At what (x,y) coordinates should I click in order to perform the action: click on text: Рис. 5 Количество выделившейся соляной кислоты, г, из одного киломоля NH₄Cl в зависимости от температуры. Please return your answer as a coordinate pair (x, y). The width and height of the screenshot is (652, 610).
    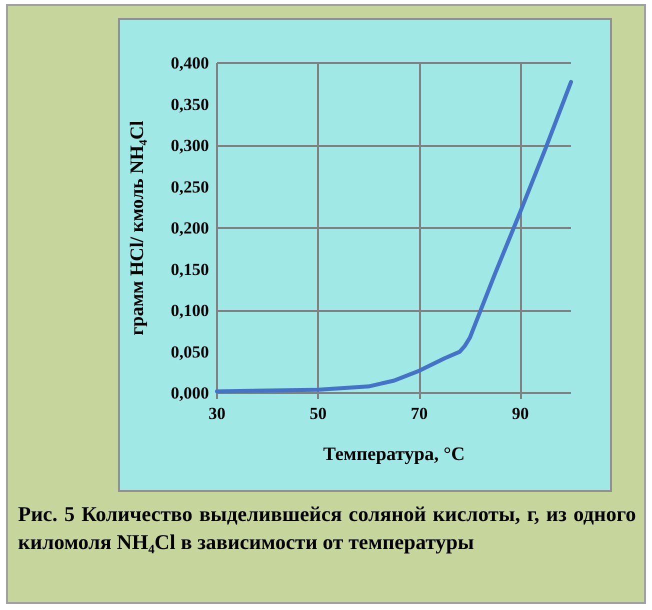
    Looking at the image, I should click on (327, 528).